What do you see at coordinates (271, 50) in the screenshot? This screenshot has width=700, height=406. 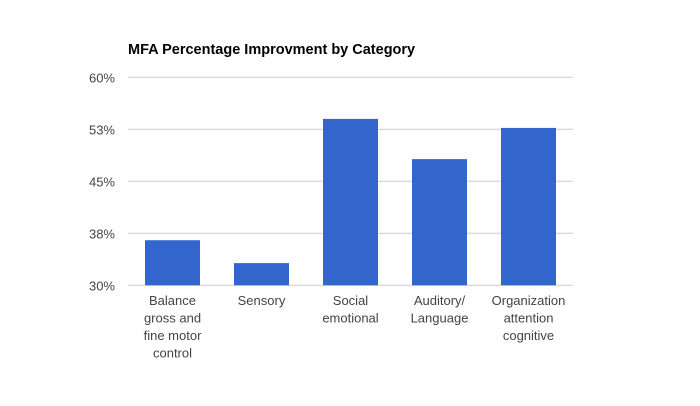 I see `chart-title: MFA Percentage Improvment by Category` at bounding box center [271, 50].